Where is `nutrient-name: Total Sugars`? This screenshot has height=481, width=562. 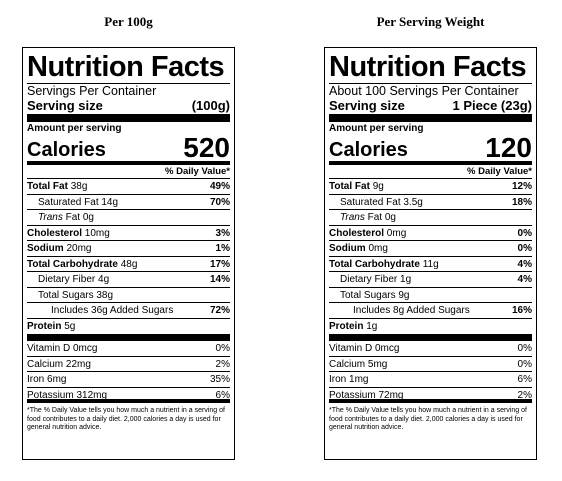
nutrient-name: Total Sugars is located at coordinates (66, 295).